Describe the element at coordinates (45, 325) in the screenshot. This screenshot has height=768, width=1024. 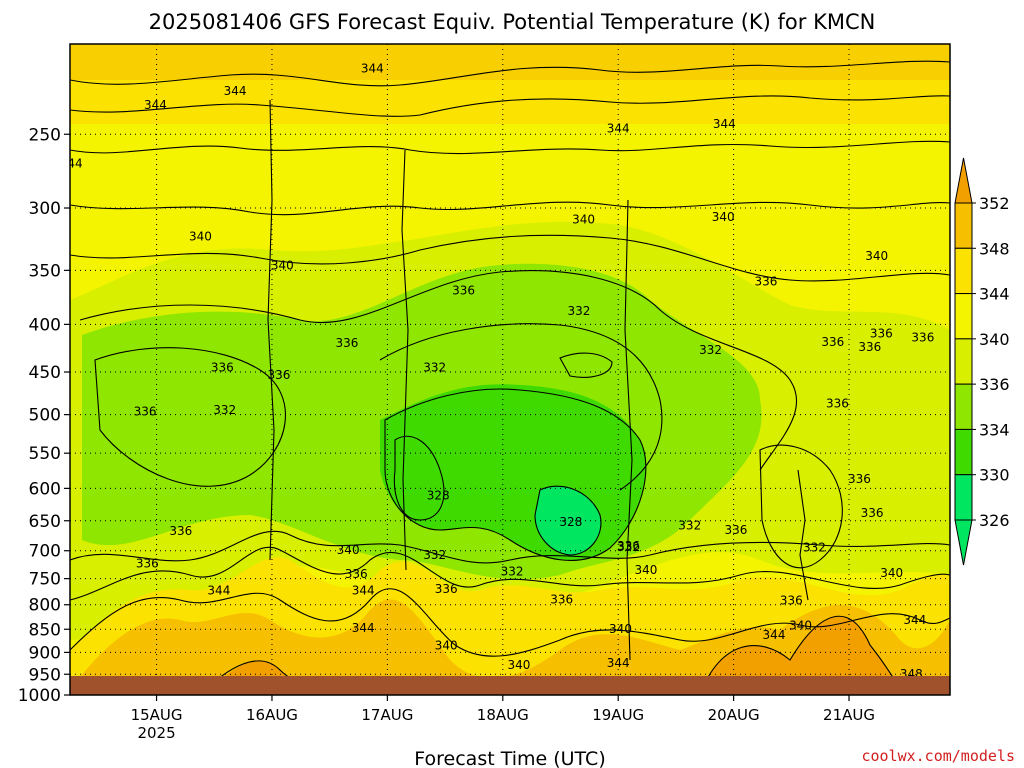
I see `y-tick-label: 400` at that location.